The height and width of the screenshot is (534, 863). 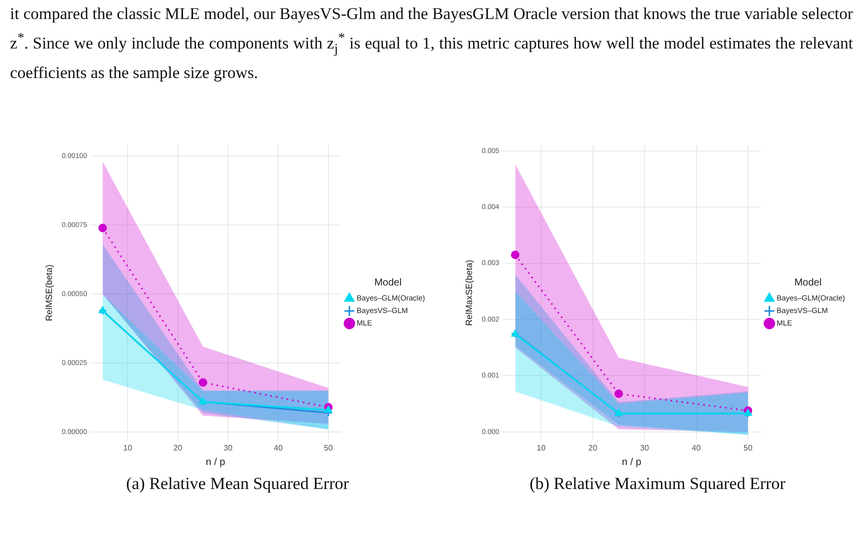 I want to click on text: it compared the classic MLE model, our BayesVS-Glm and the BayesGLM Oracle version that knows the true variable selector z$^{*}$. Since we only include the components with z$_{j}$$^{*}$ is equal to 1, this metric captures how well the model estimates the relevant coefficients as the sample size grows., so click(x=431, y=43).